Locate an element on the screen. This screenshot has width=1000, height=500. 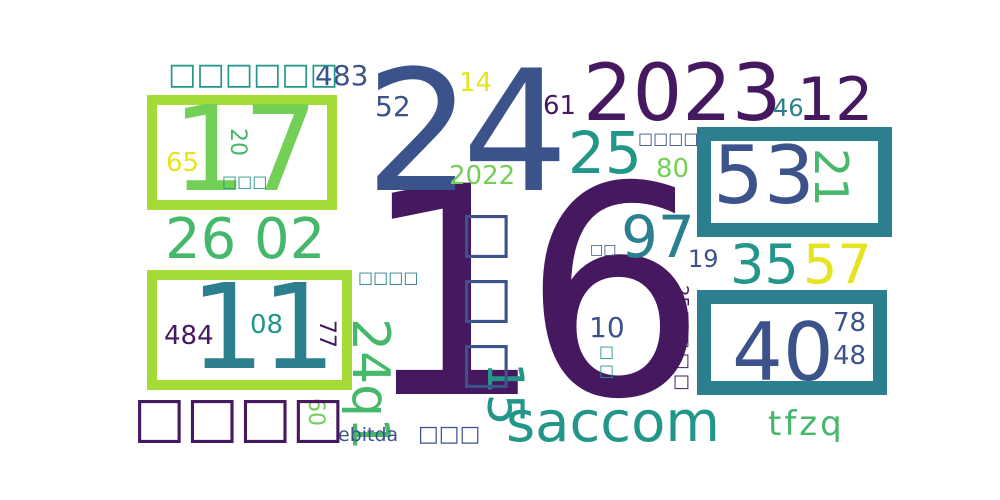
cjk-vertical-3: □□□ is located at coordinates (486, 297).